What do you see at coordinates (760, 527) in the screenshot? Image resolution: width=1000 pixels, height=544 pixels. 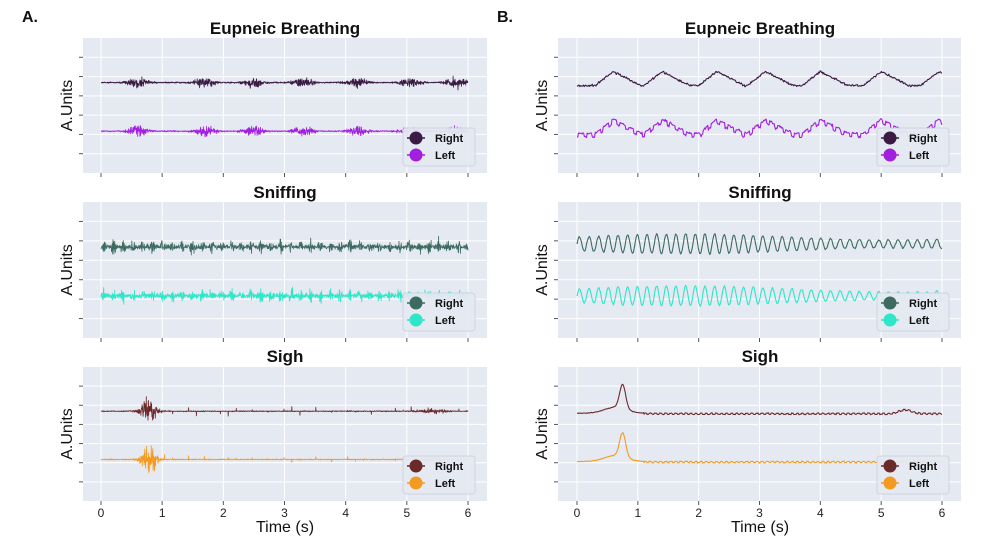 I see `x-axis-label-b: Time (s)` at bounding box center [760, 527].